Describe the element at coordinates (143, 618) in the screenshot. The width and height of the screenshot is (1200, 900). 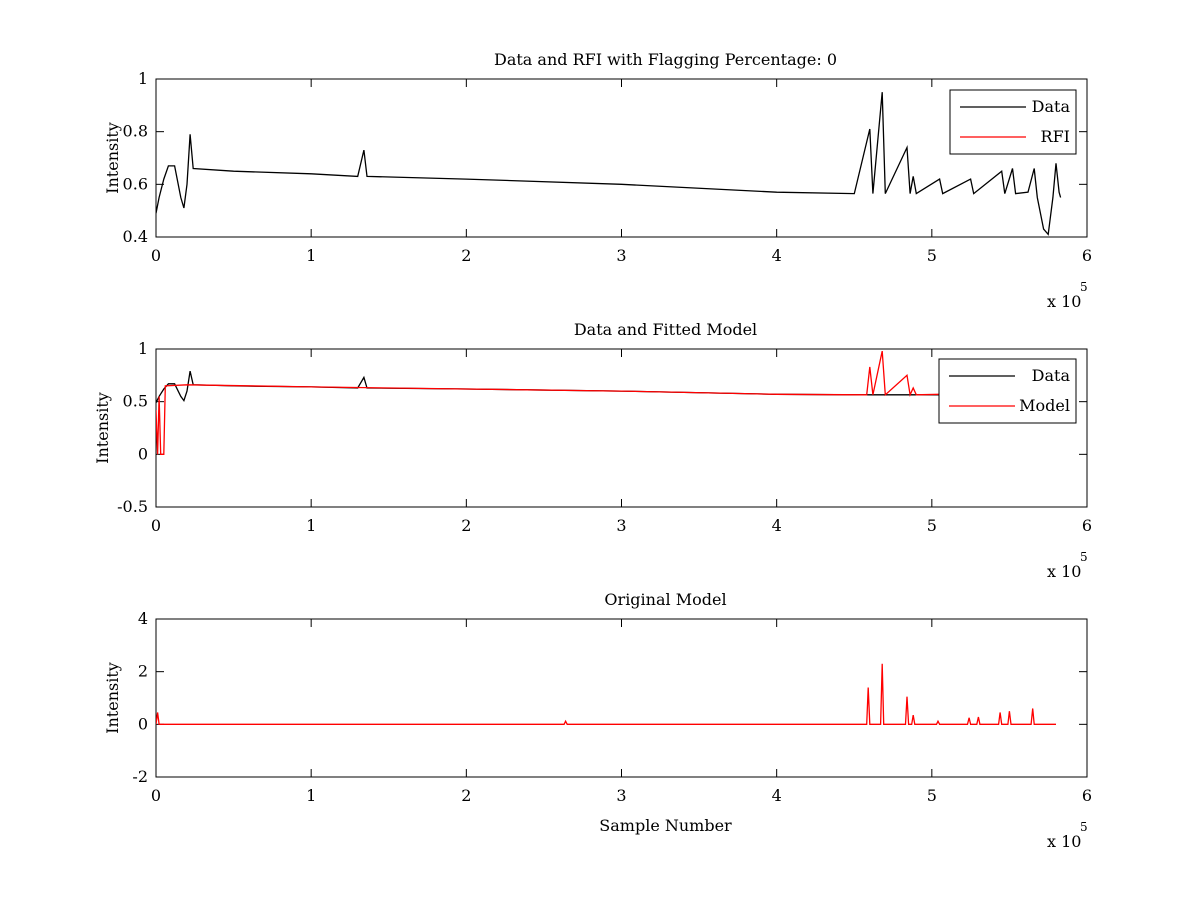
I see `y-tick-label: 4` at that location.